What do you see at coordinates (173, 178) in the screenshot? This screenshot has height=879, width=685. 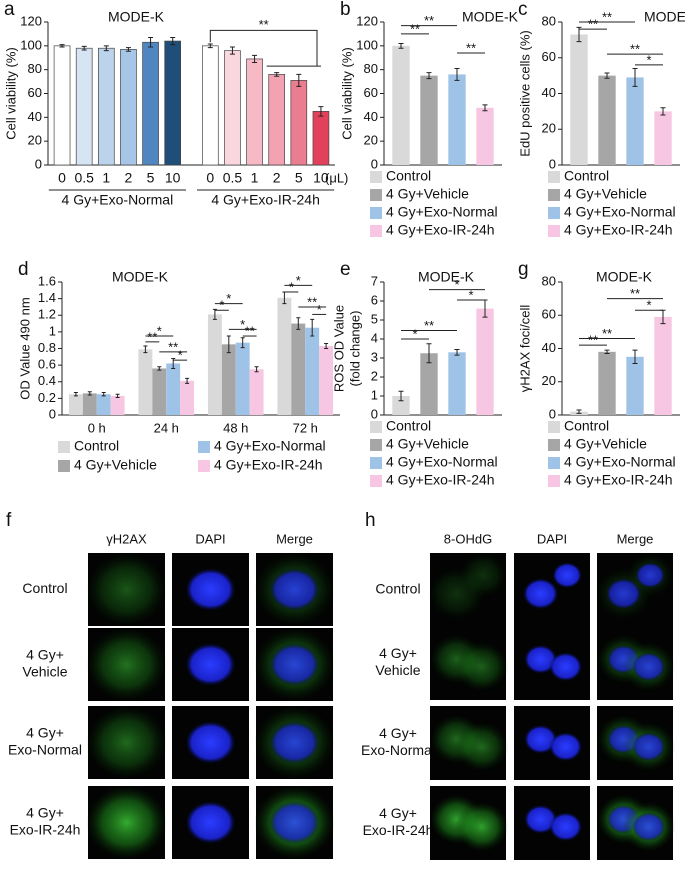 I see `x-tick-label: 10` at bounding box center [173, 178].